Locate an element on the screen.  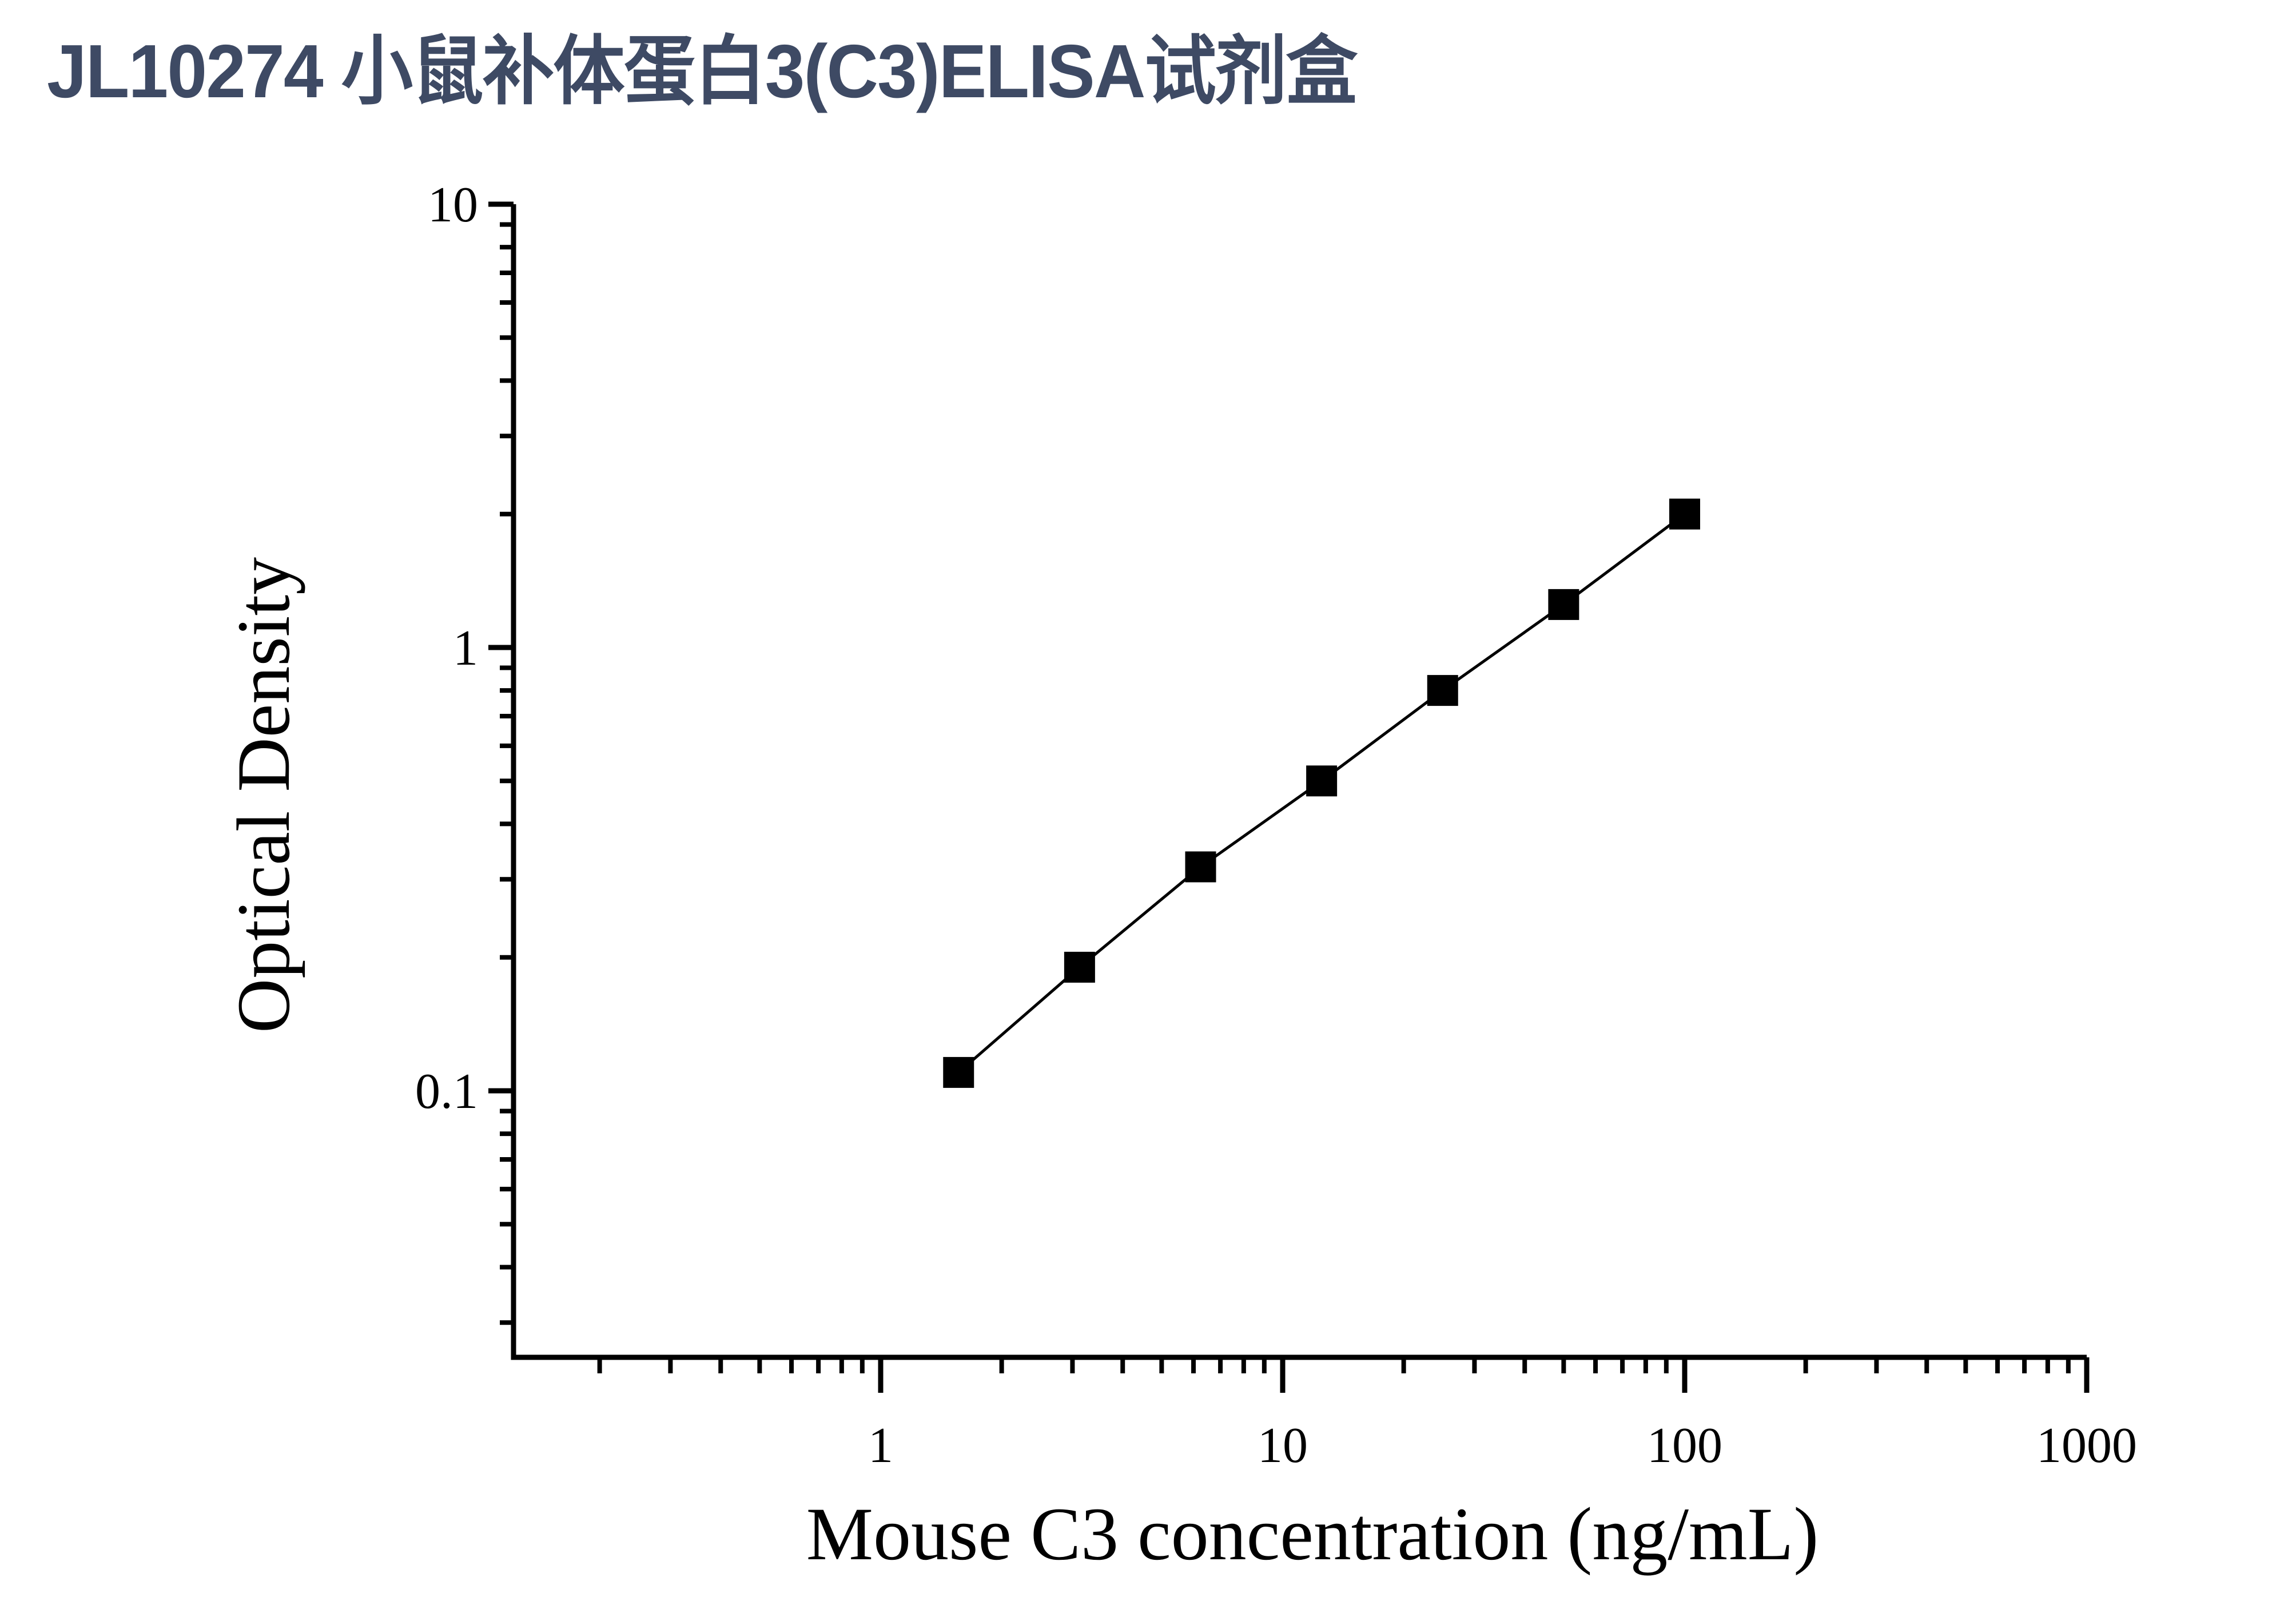
x-axis-title: Mouse C3 concentration (ng/mL) is located at coordinates (1312, 1534).